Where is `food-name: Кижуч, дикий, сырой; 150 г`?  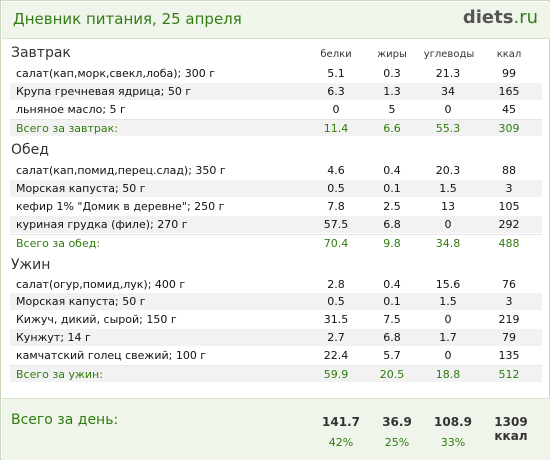 food-name: Кижуч, дикий, сырой; 150 г is located at coordinates (96, 319).